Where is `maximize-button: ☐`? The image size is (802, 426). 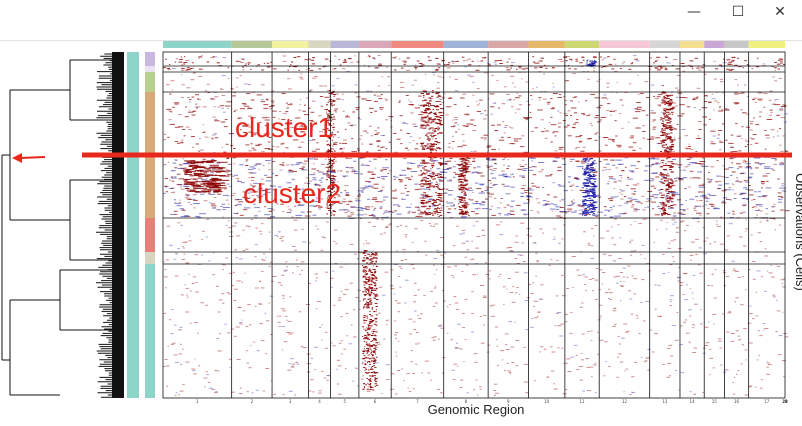 maximize-button: ☐ is located at coordinates (738, 12).